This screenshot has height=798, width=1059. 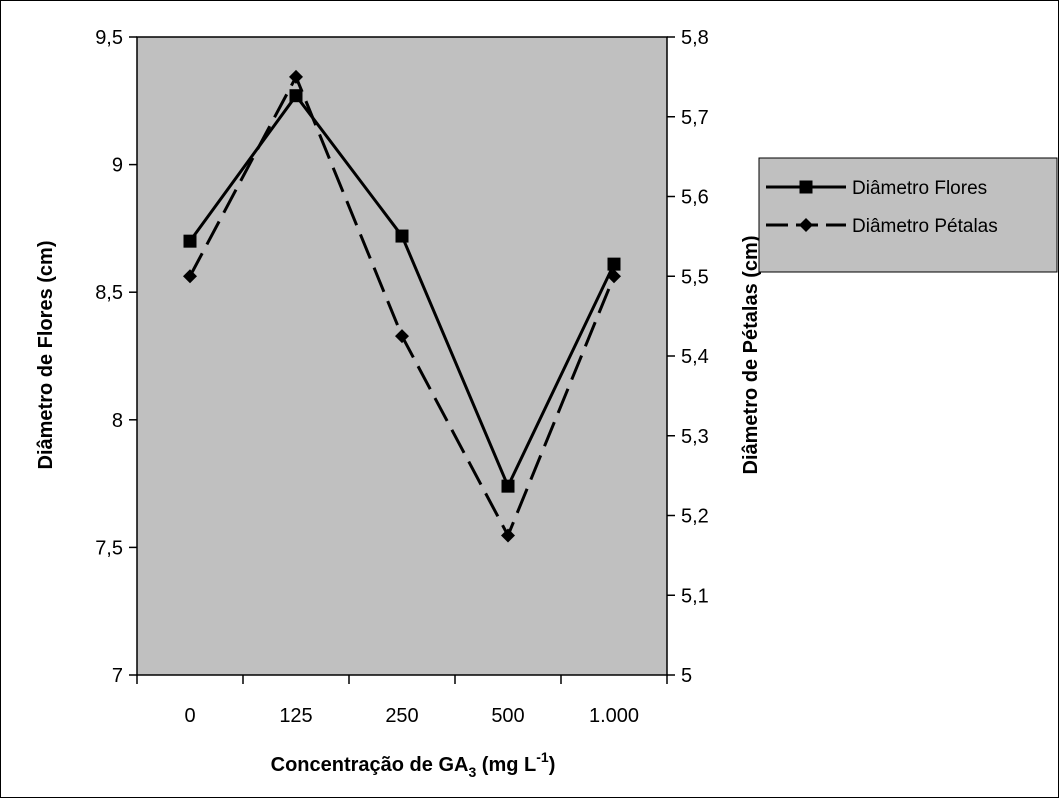 What do you see at coordinates (695, 437) in the screenshot?
I see `right-tick-label: 5,3` at bounding box center [695, 437].